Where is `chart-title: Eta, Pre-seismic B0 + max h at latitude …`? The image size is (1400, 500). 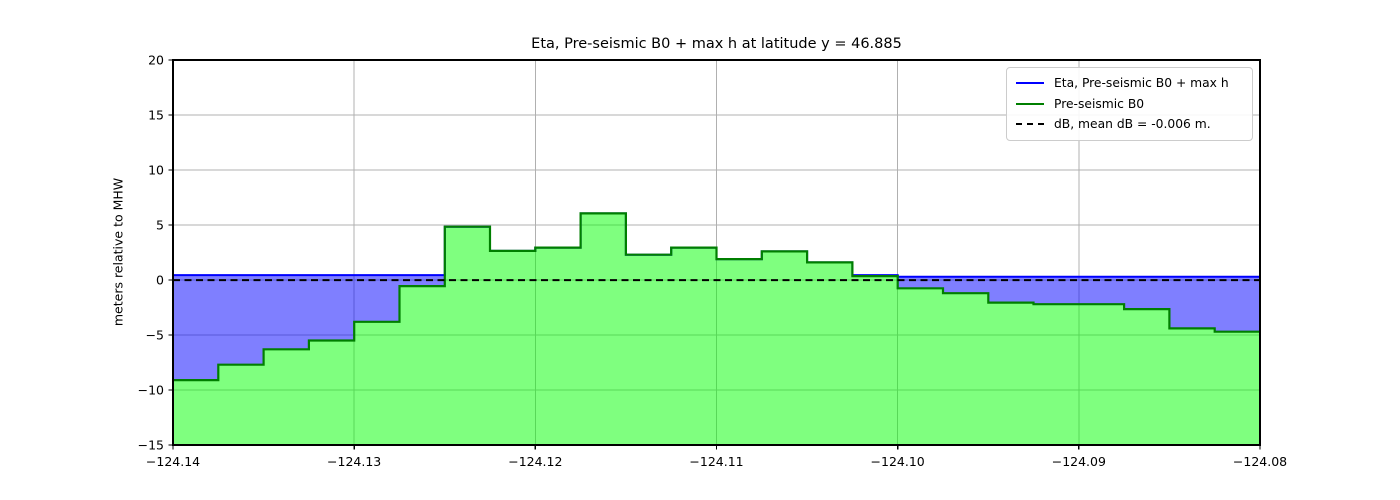
chart-title: Eta, Pre-seismic B0 + max h at latitude … is located at coordinates (716, 44).